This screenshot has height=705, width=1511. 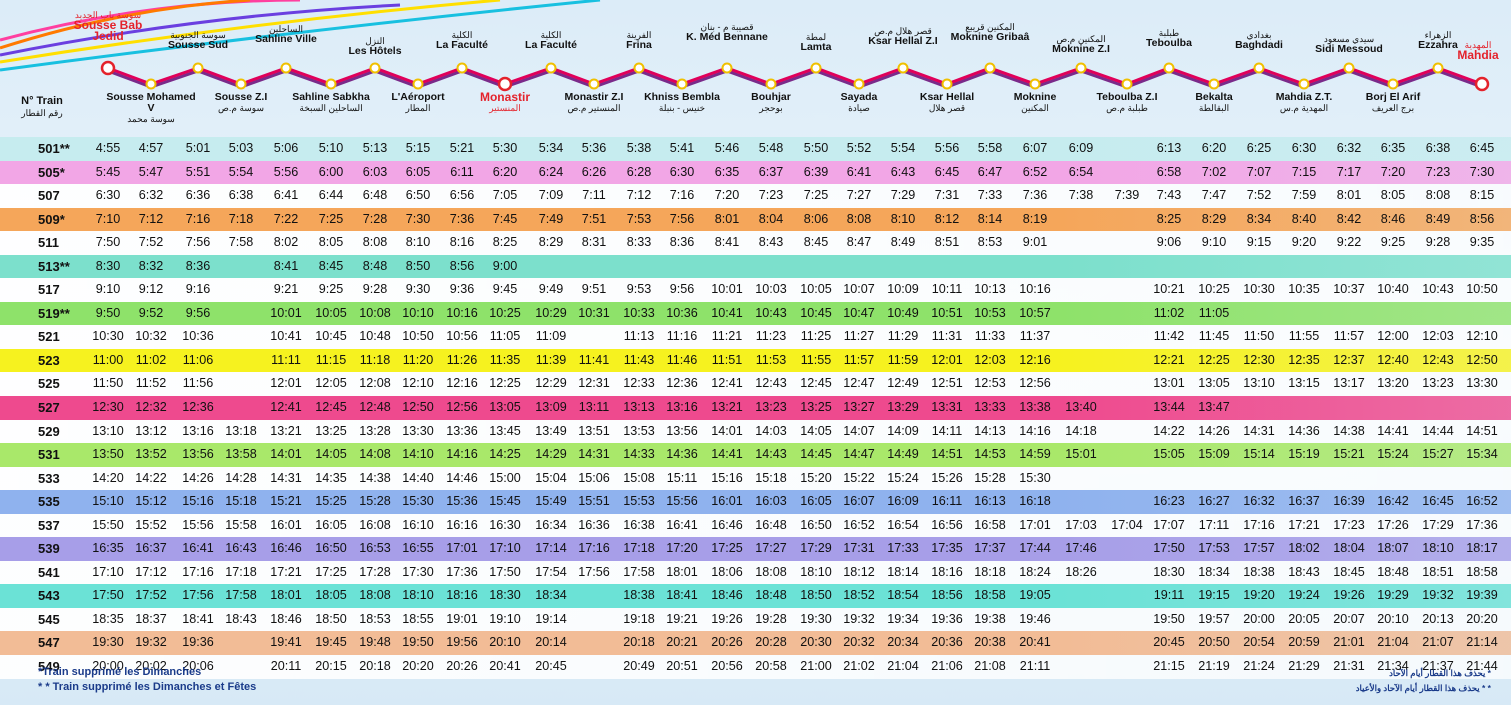 I want to click on departure-time: 13:27, so click(x=859, y=407).